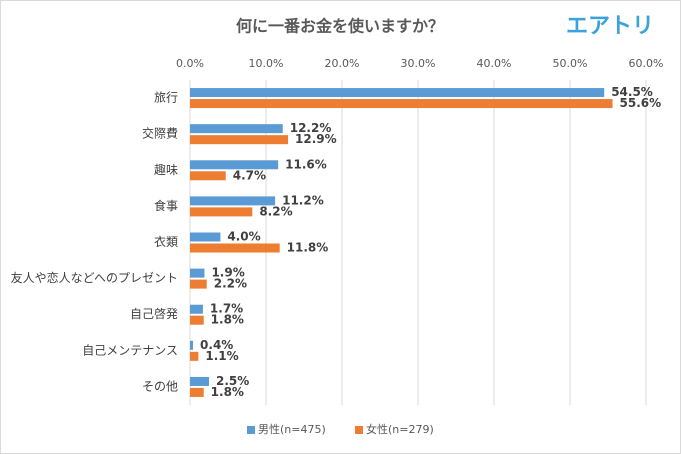 This screenshot has width=681, height=454. What do you see at coordinates (641, 103) in the screenshot?
I see `value-label: 55.6%` at bounding box center [641, 103].